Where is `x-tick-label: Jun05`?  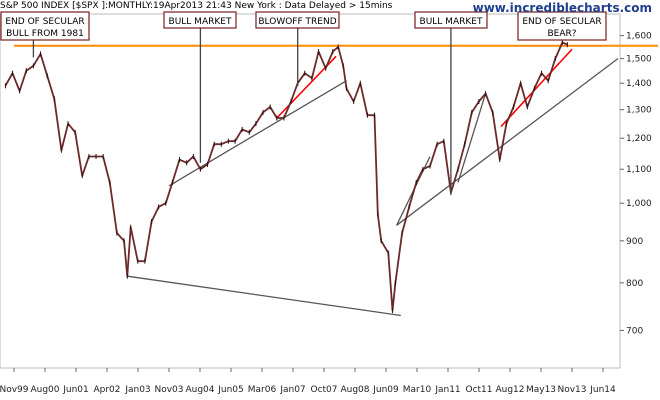
x-tick-label: Jun05 is located at coordinates (230, 390).